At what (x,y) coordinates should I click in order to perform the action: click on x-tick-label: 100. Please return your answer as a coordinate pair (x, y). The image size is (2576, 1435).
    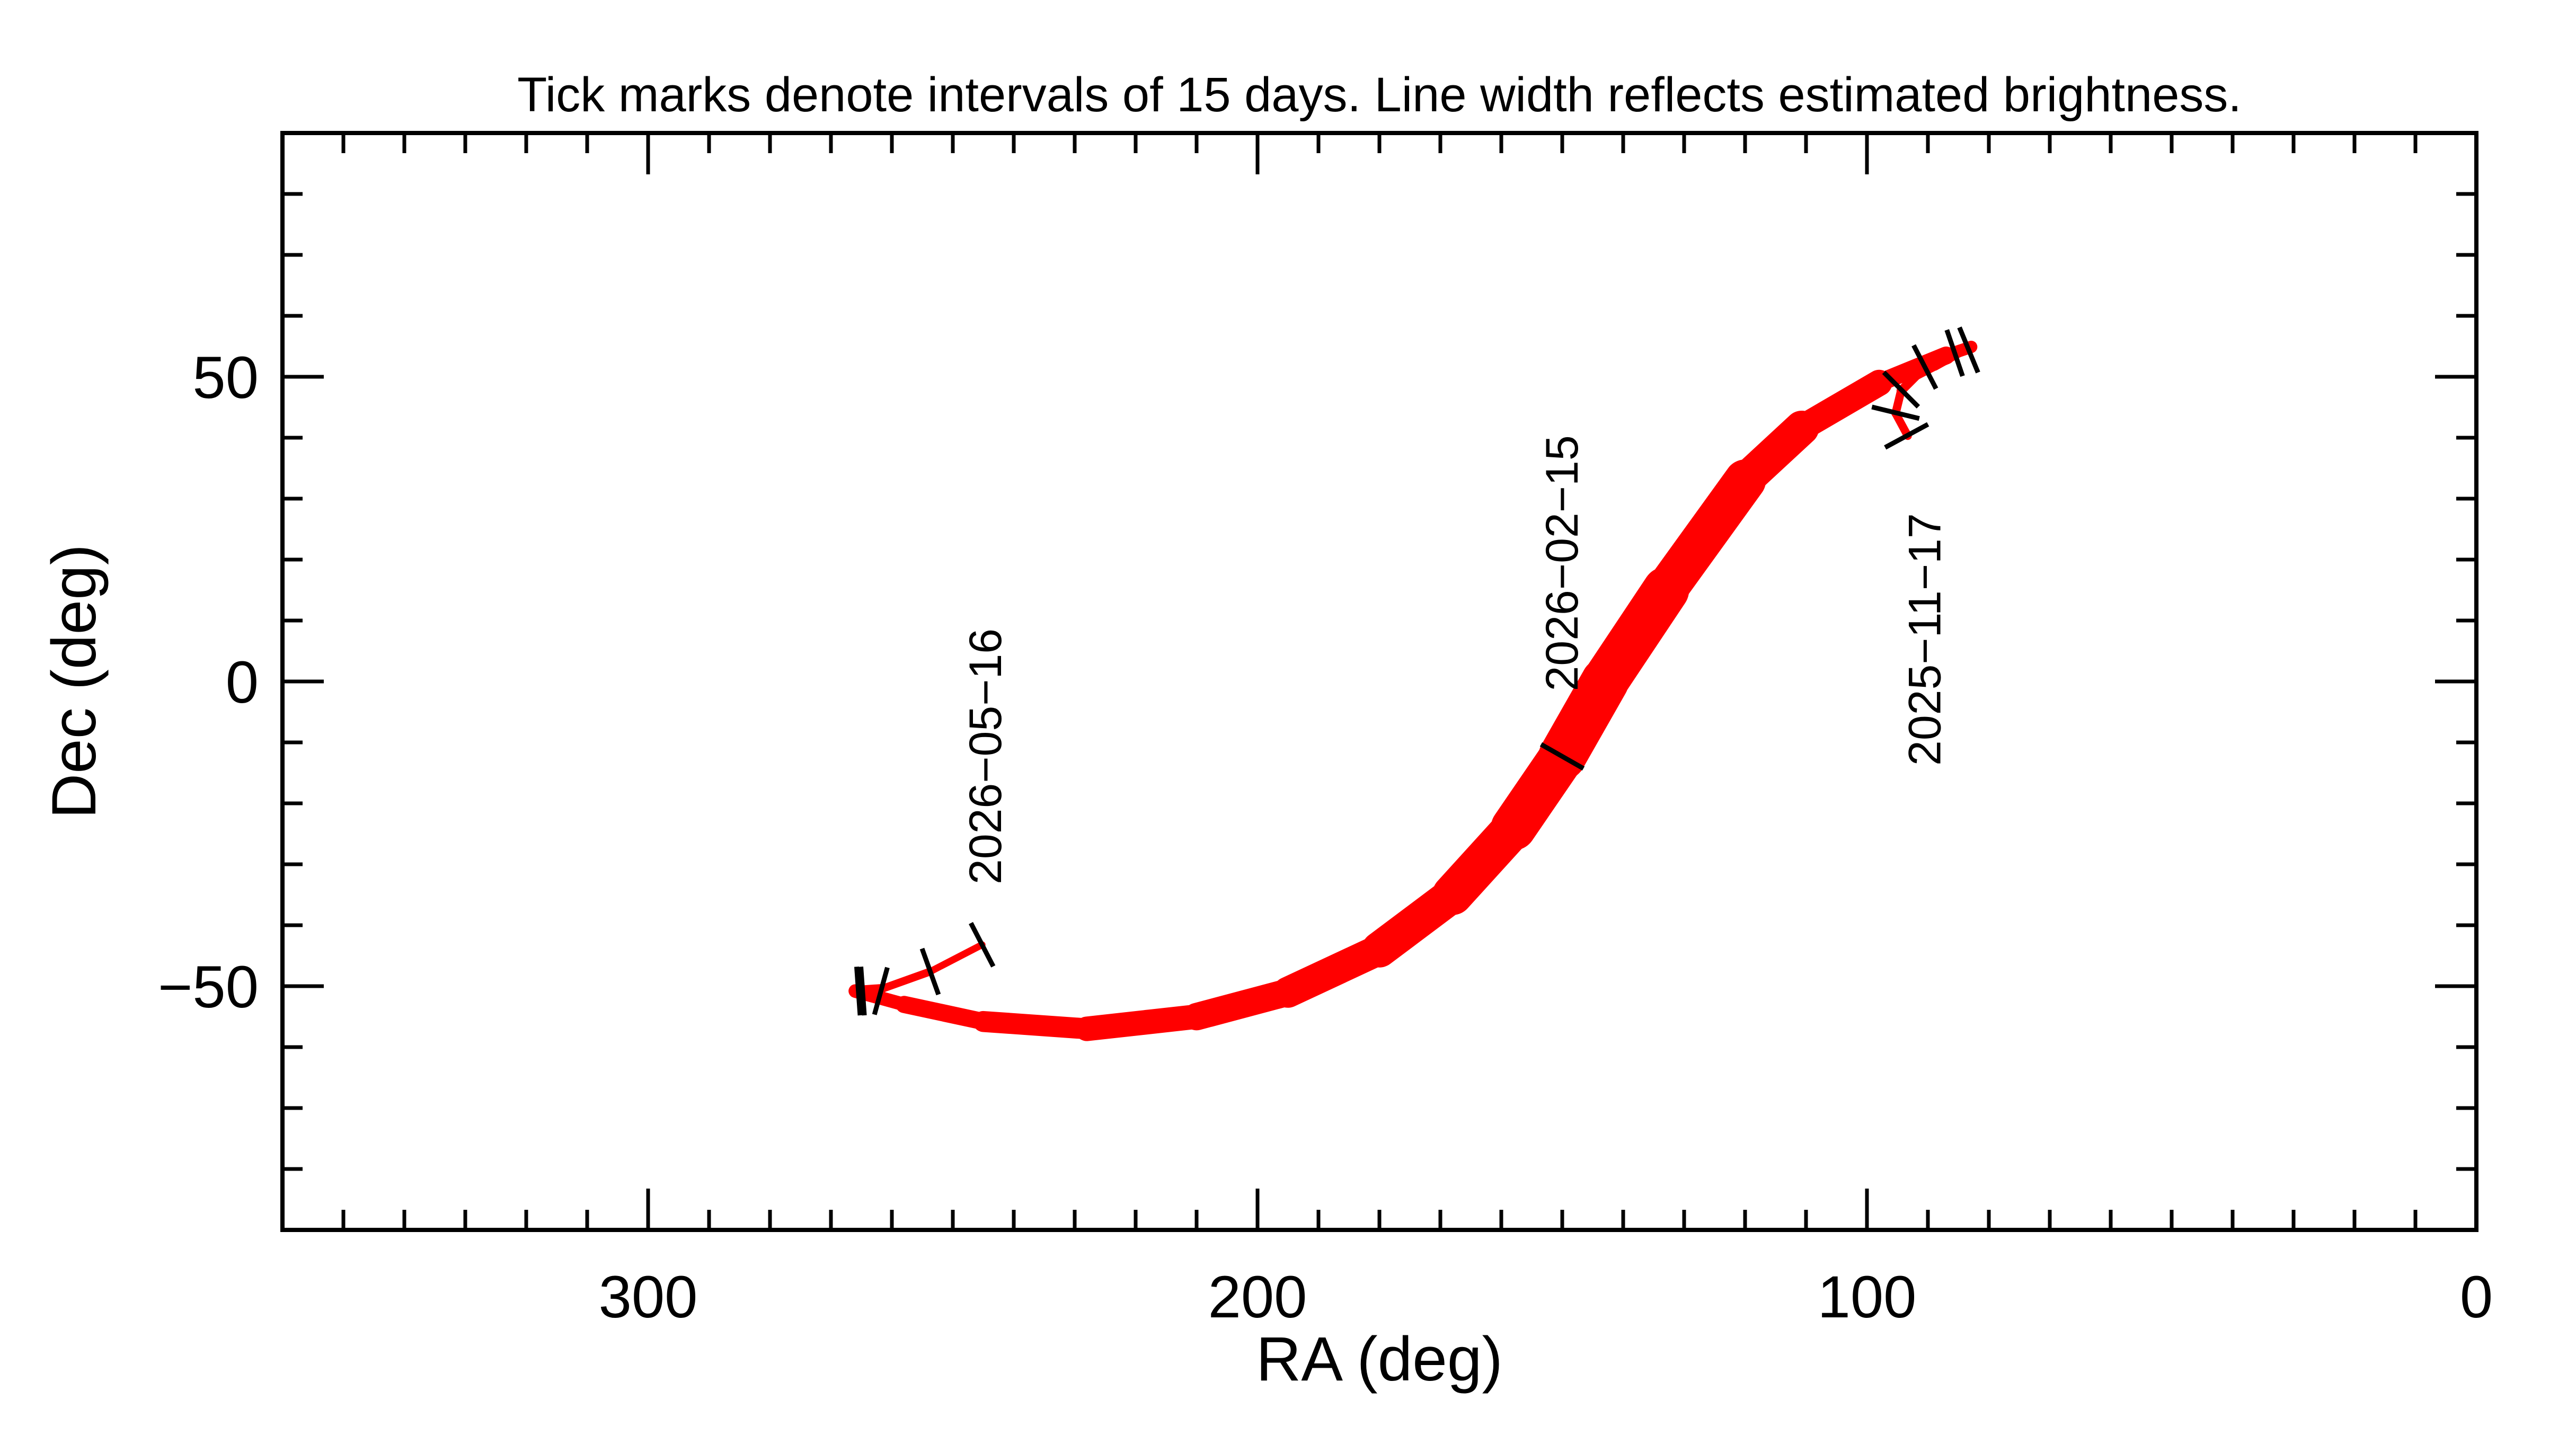
    Looking at the image, I should click on (1867, 1297).